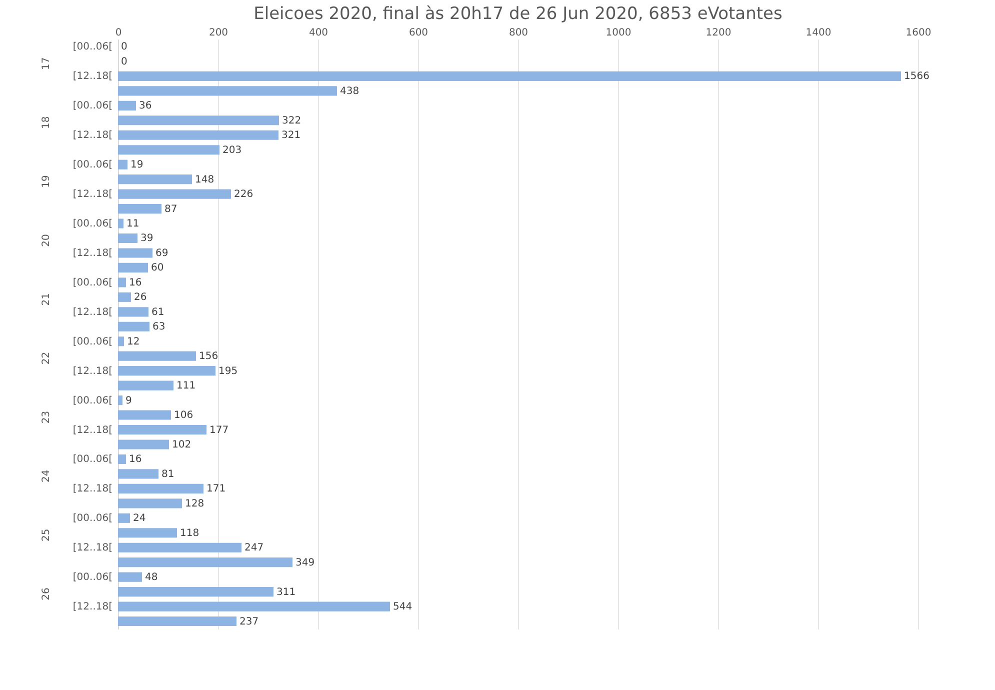 The width and height of the screenshot is (995, 690). Describe the element at coordinates (158, 312) in the screenshot. I see `data-label: 61` at that location.